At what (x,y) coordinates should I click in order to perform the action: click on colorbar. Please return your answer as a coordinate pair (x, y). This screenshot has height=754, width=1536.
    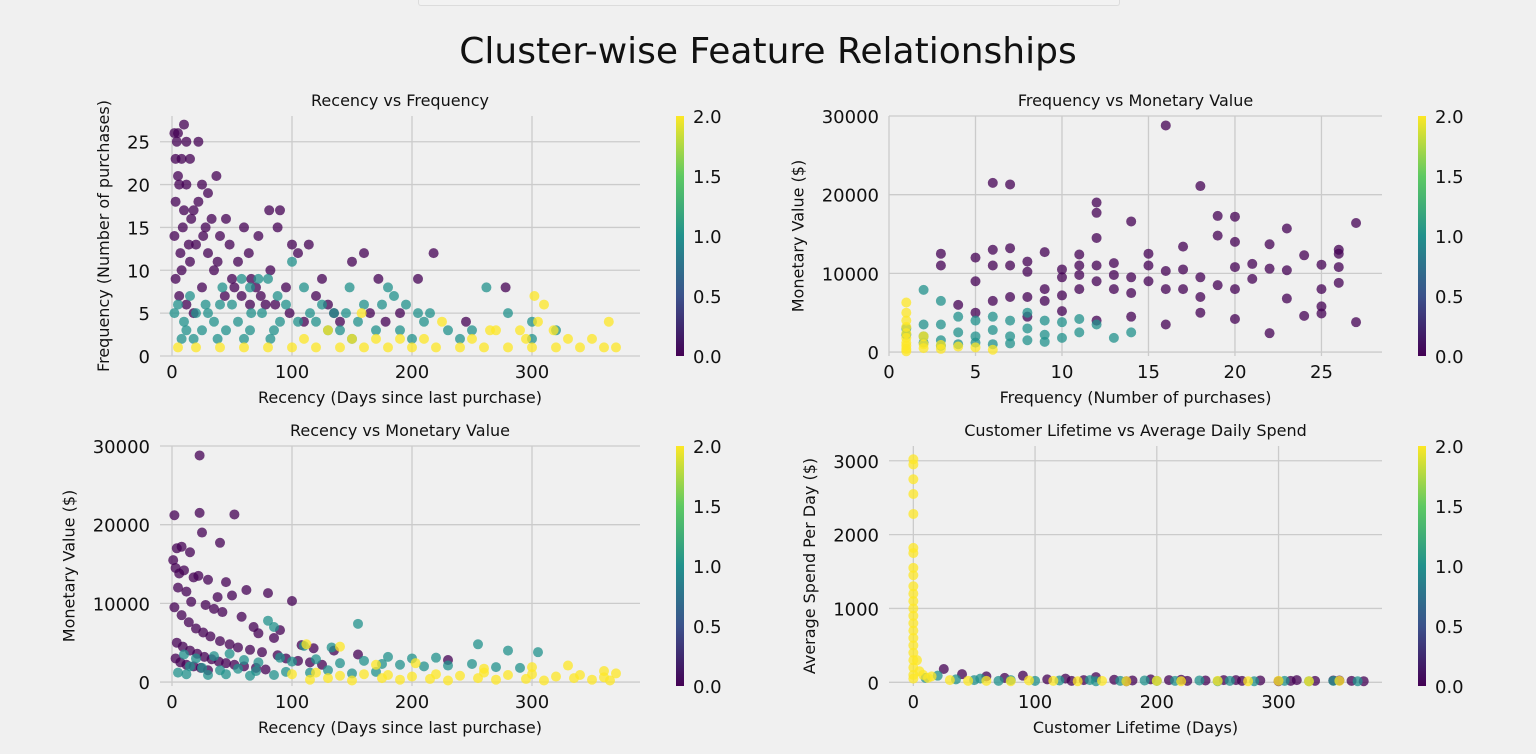
    Looking at the image, I should click on (1422, 236).